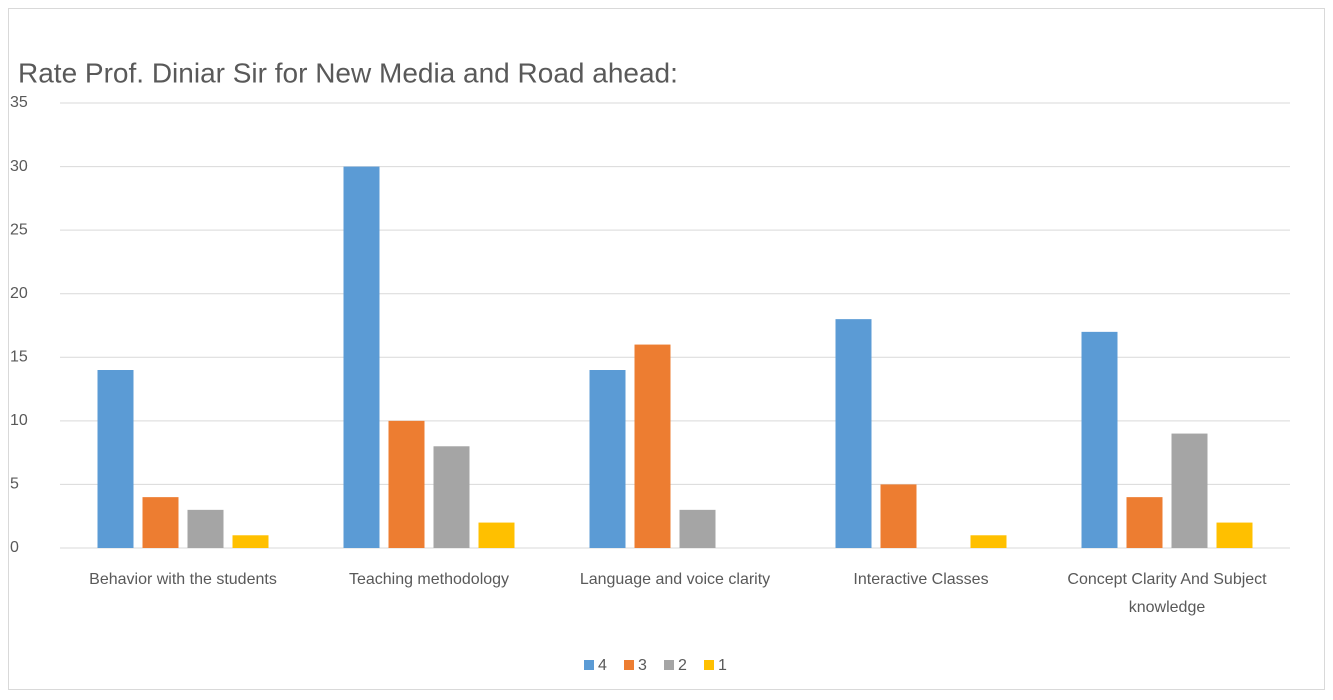 The width and height of the screenshot is (1333, 700). I want to click on y-tick-label: 5, so click(14, 484).